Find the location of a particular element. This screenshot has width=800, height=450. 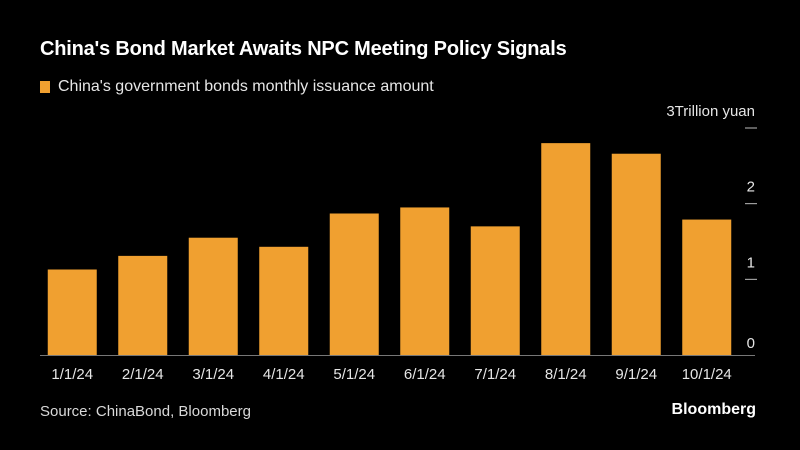

x-tick-label-5-1-24: 5/1/24 is located at coordinates (354, 374).